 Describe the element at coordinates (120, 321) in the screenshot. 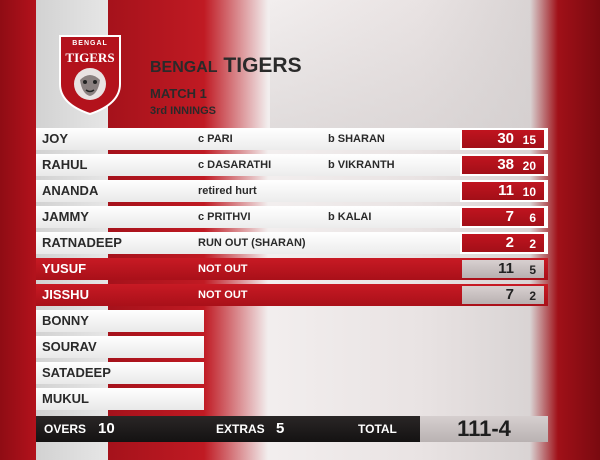

I see `batsman-name: BONNY` at that location.